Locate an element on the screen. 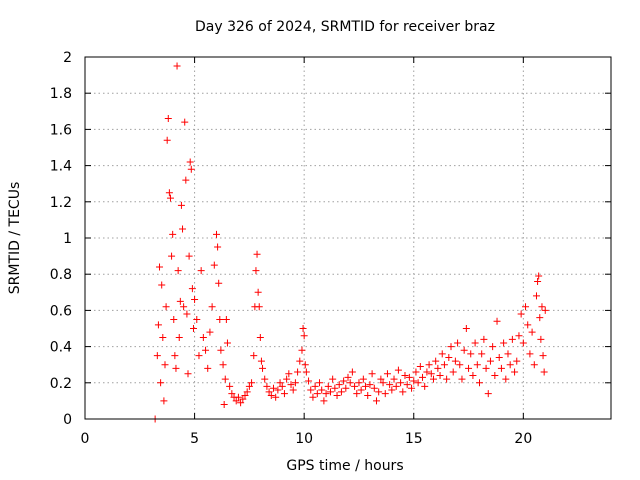 This screenshot has width=640, height=480. x-tick-label: 15 is located at coordinates (414, 439).